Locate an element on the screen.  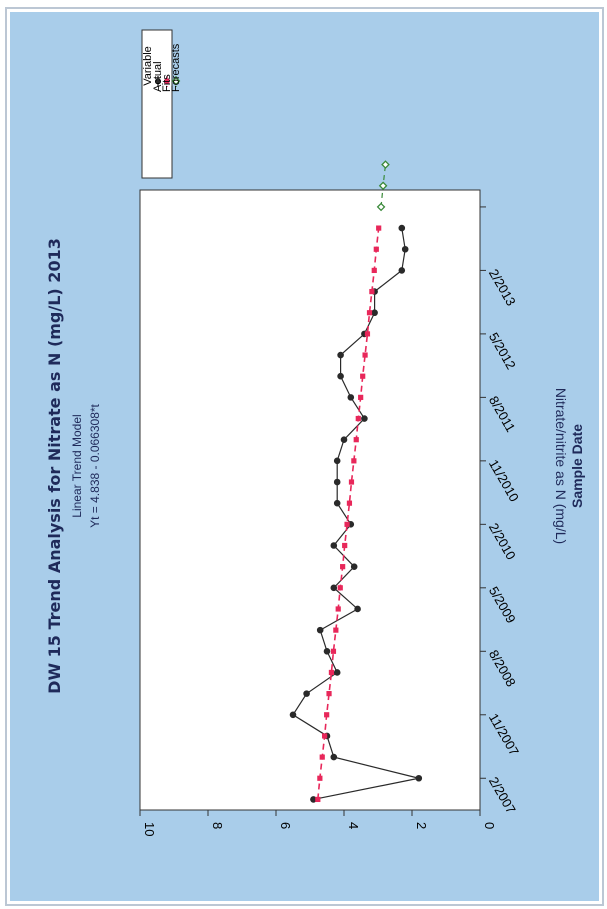
legend-title: Variable is located at coordinates (148, 66).